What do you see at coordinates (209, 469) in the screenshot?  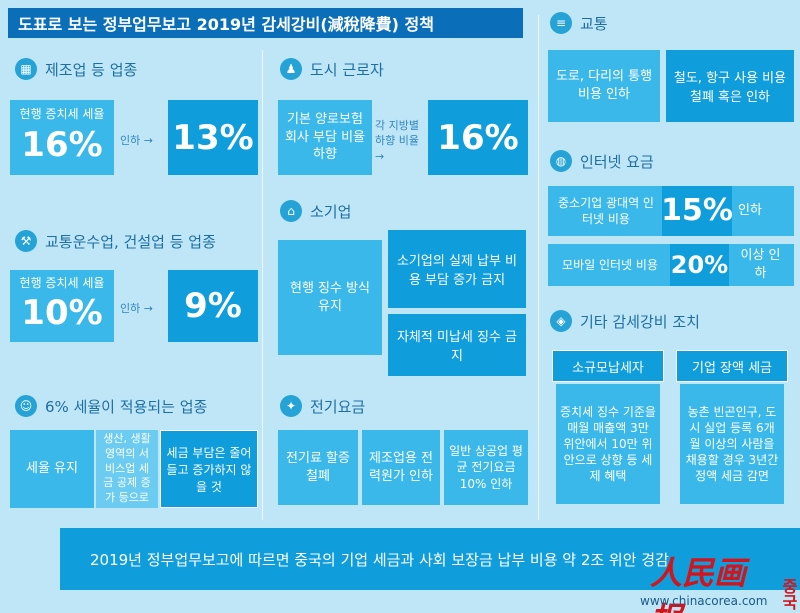 I see `six-percent-box-3: 세금 부담은 줄어들고 증가하지 않을 것` at bounding box center [209, 469].